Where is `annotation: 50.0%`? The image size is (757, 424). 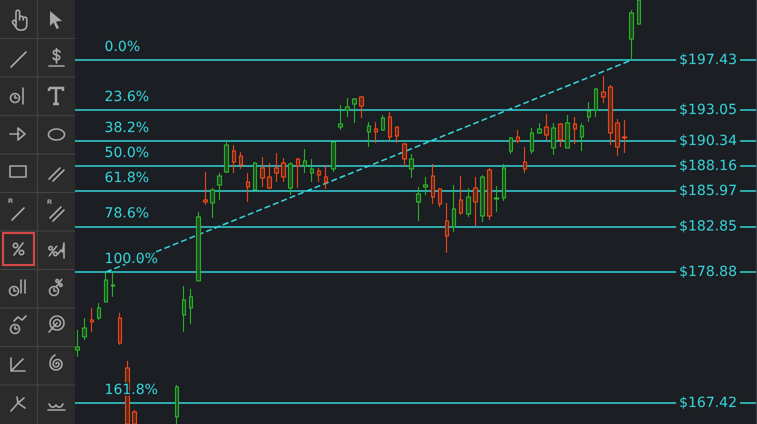
annotation: 50.0% is located at coordinates (127, 152).